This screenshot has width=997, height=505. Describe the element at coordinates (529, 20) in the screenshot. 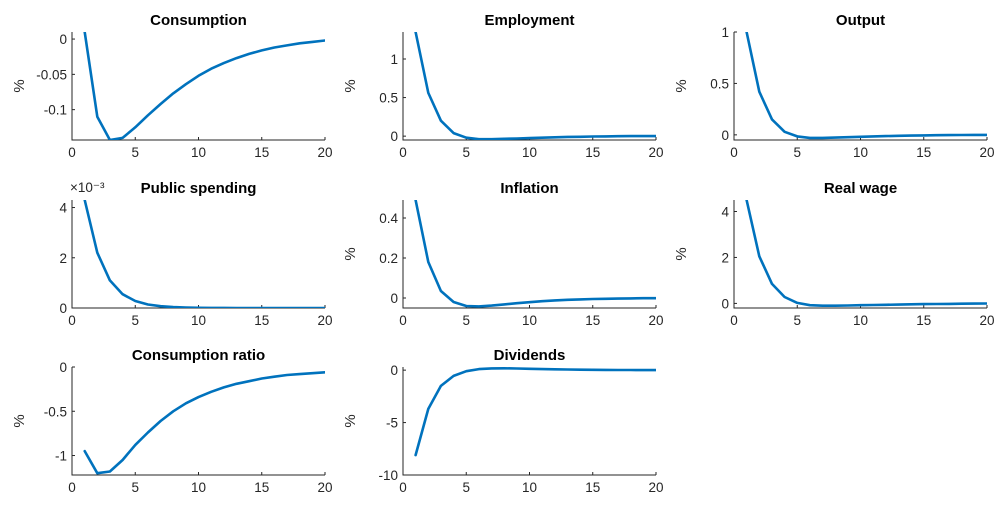

I see `subplot-title: Employment` at that location.